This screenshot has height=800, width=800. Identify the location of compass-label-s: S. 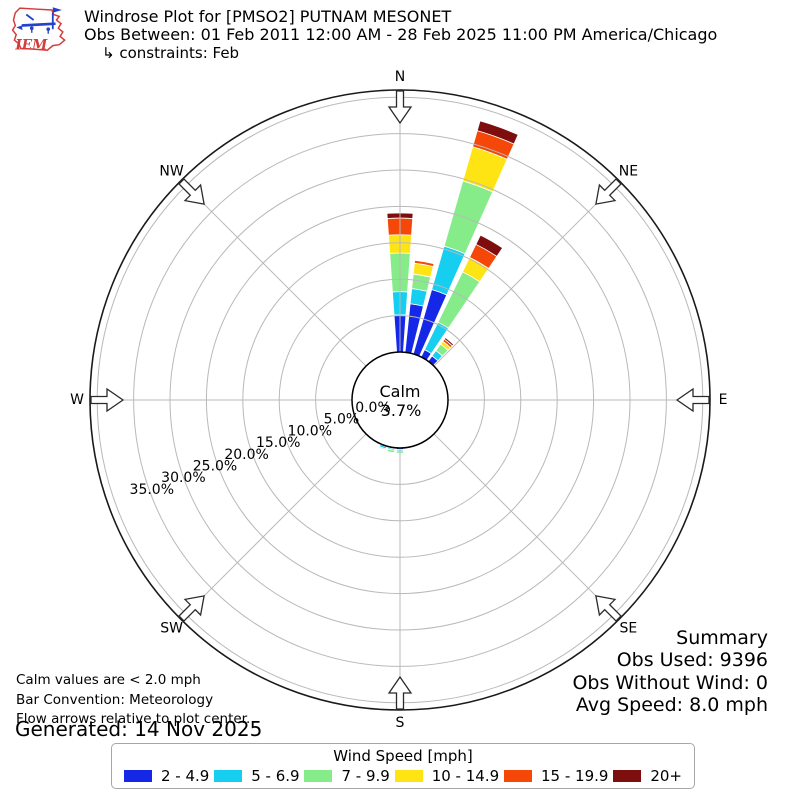
(400, 723).